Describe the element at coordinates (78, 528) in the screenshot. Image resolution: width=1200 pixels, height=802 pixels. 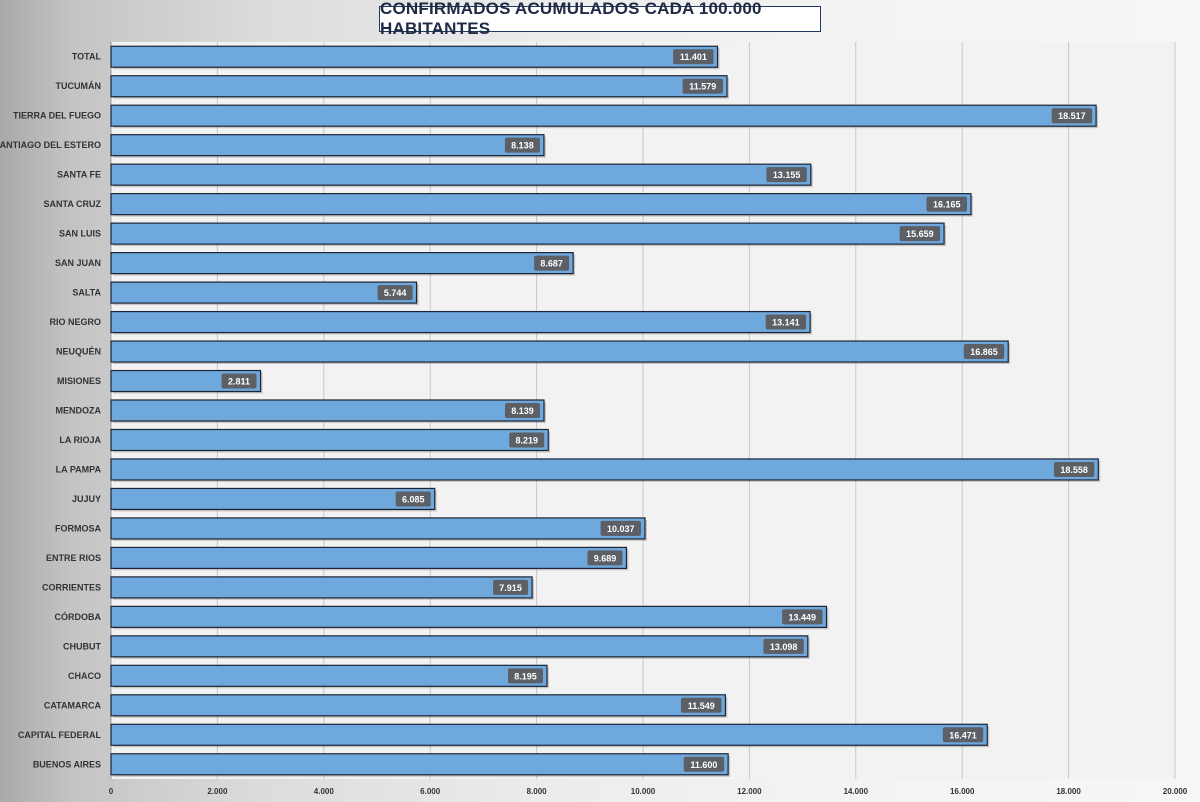
I see `category-label: FORMOSA` at that location.